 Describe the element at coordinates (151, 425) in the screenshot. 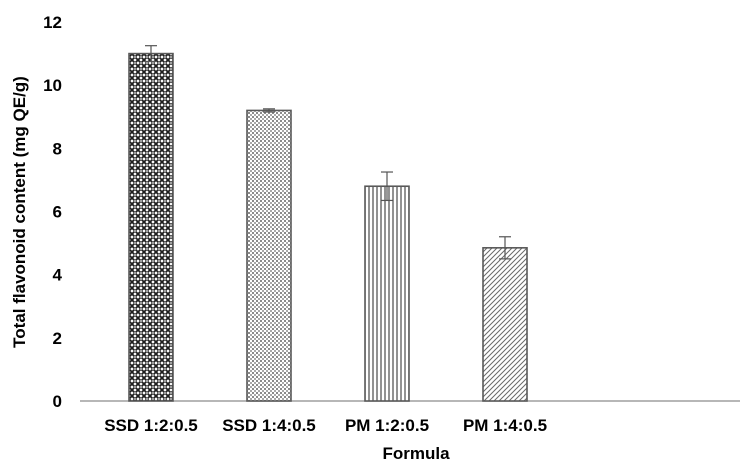

I see `x-tick-label: SSD 1:2:0.5` at that location.